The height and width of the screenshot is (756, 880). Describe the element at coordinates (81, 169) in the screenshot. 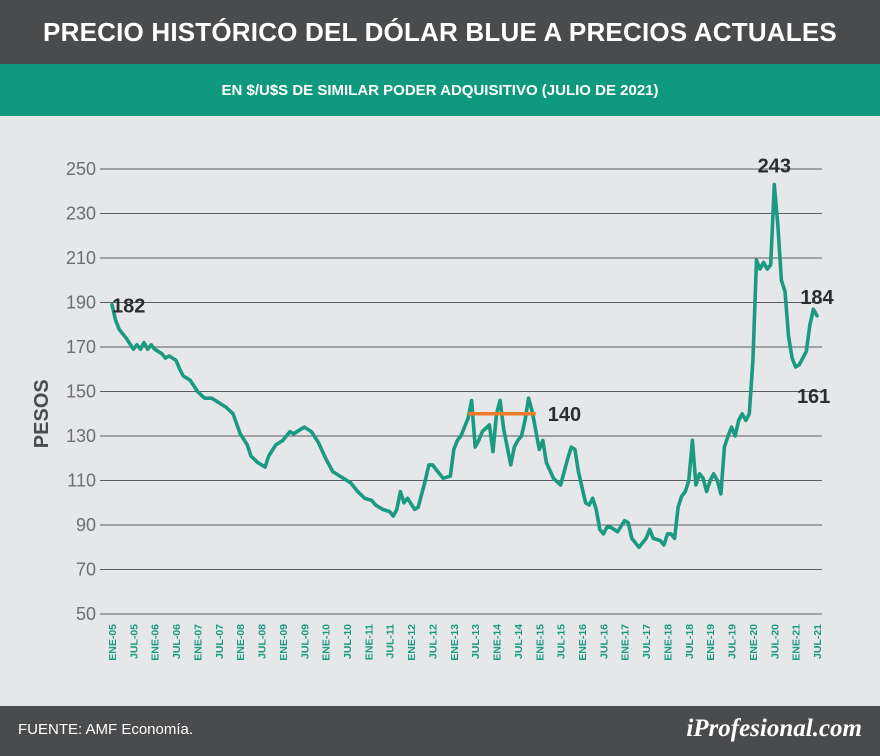

I see `y-tick-label: 250` at that location.